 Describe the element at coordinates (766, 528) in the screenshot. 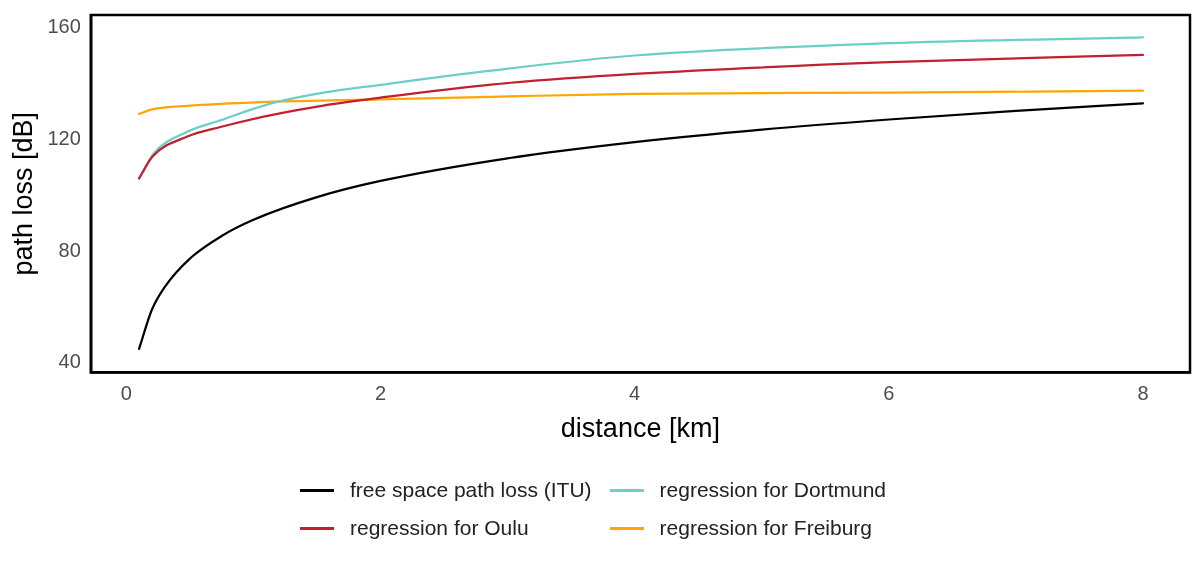

I see `legend-label: regression for Freiburg` at that location.